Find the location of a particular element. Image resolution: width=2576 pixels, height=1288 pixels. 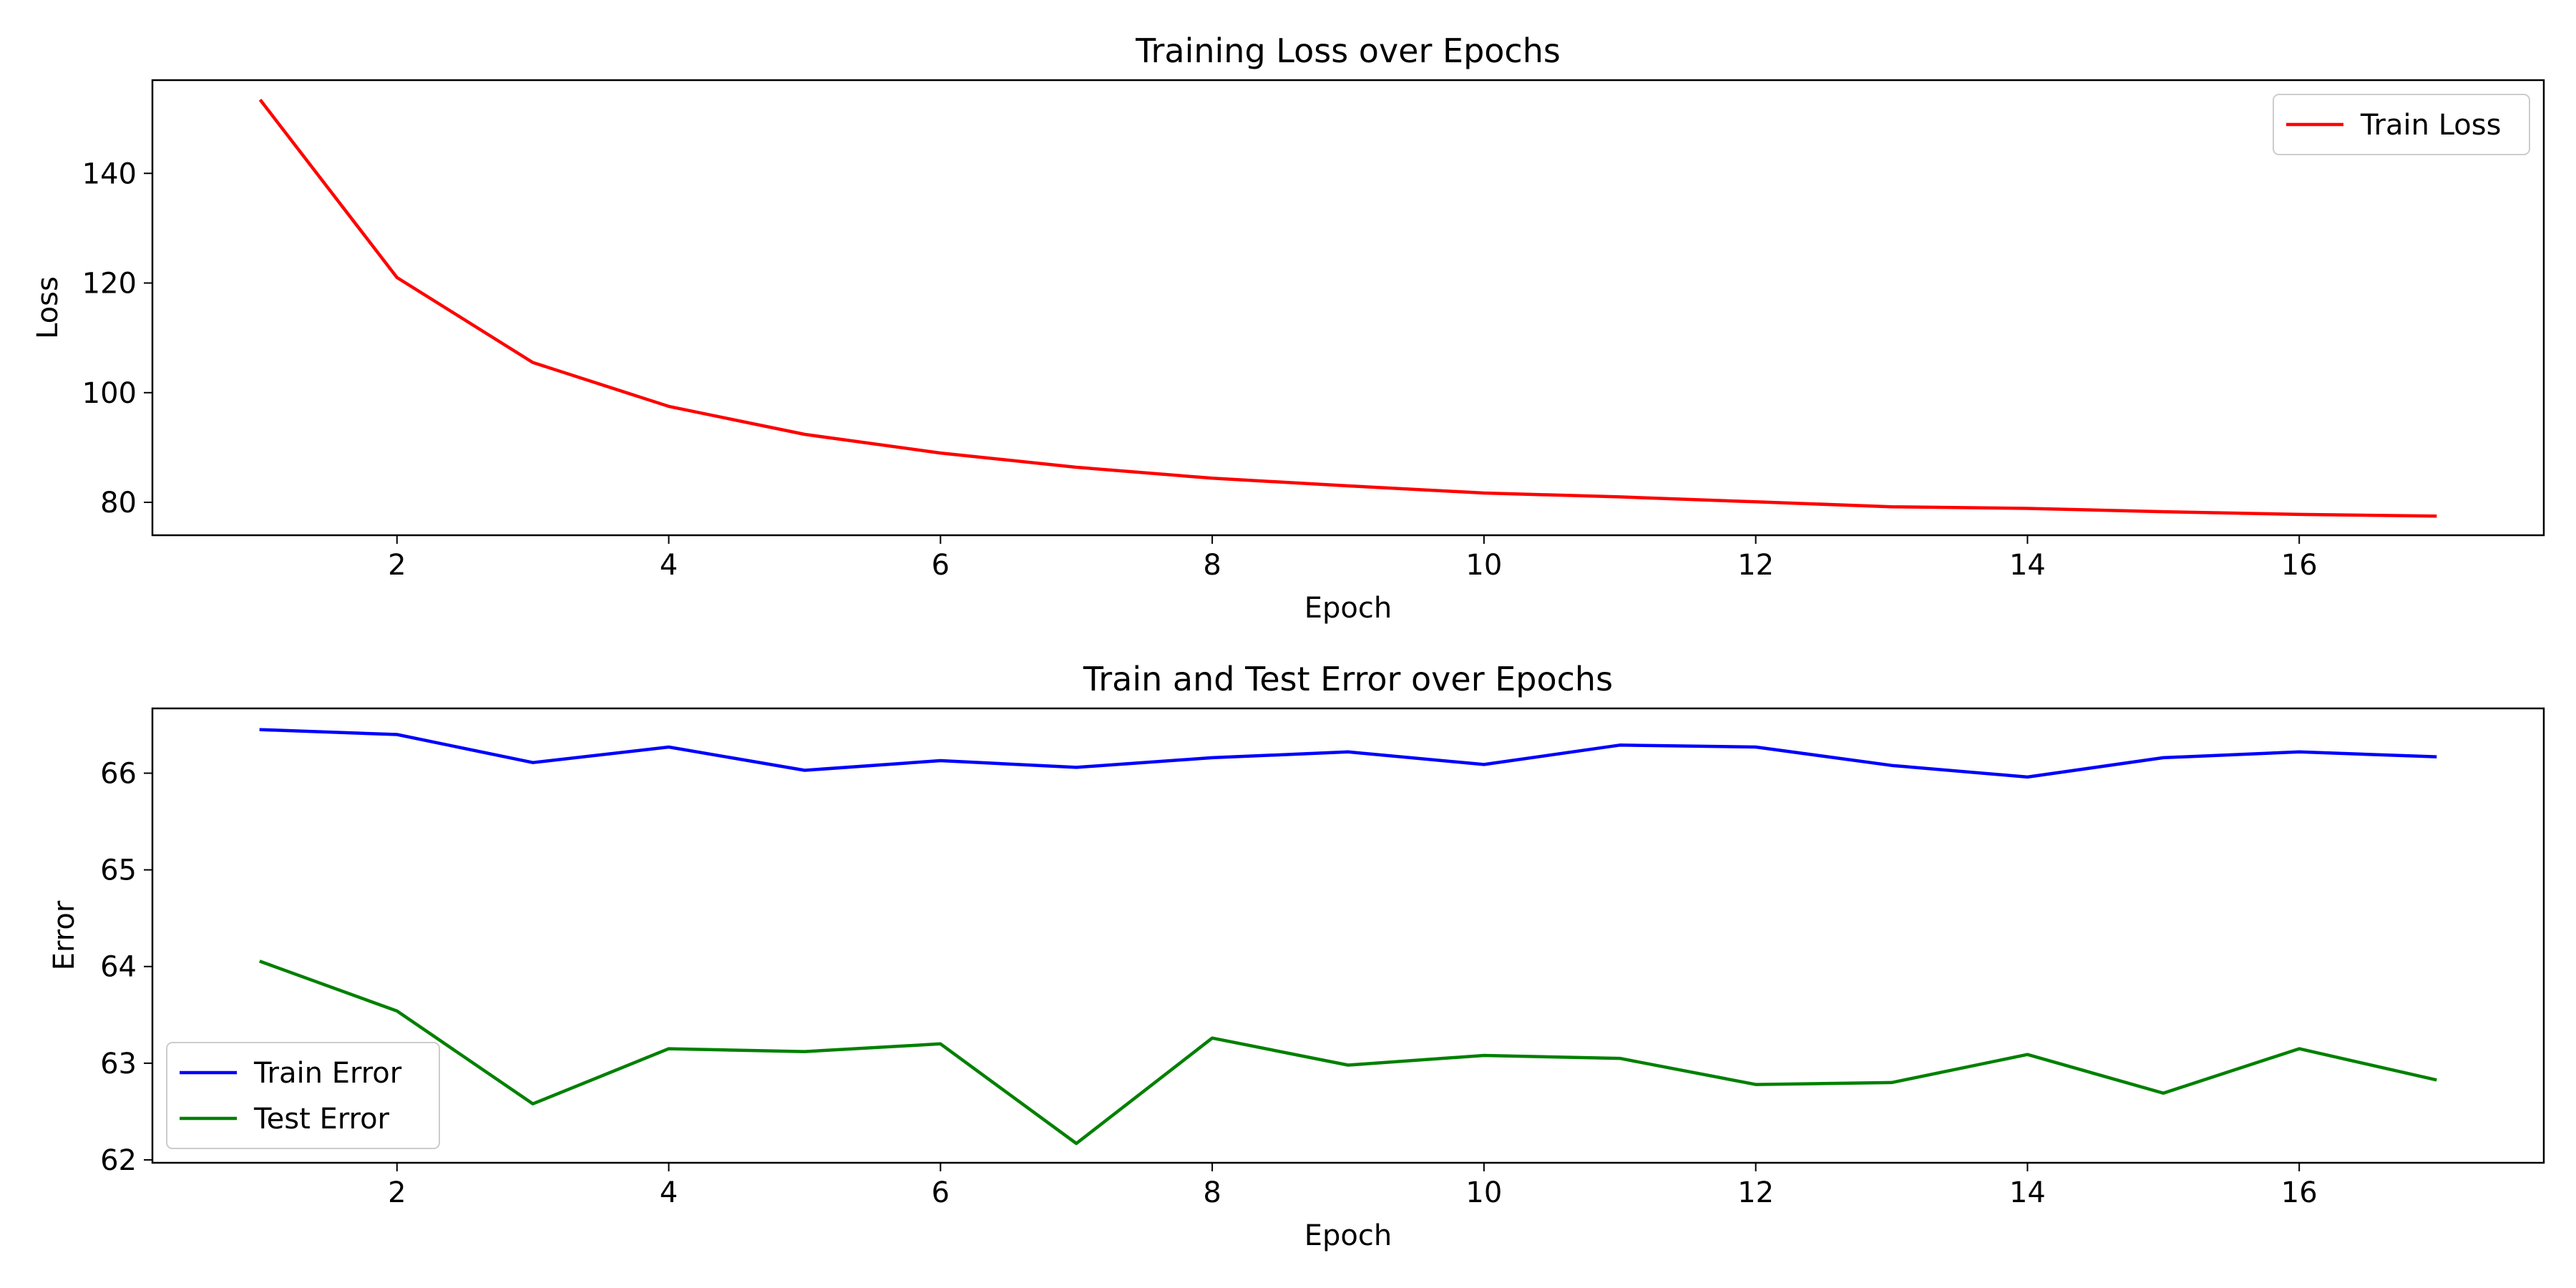

y-tick-label: 100 is located at coordinates (109, 393).